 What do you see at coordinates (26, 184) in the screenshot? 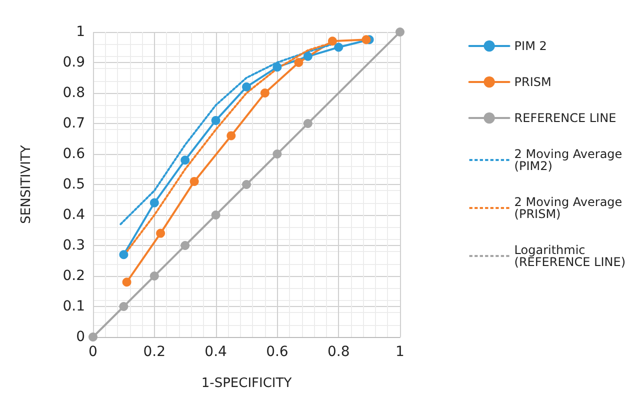
I see `y-axis-title: SENSITIVITY` at bounding box center [26, 184].